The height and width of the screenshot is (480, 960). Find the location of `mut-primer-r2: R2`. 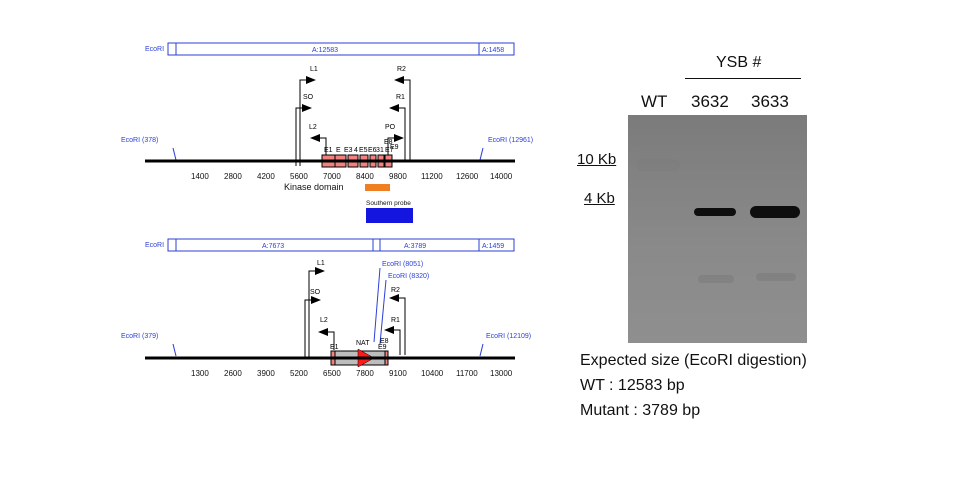

mut-primer-r2: R2 is located at coordinates (397, 321).